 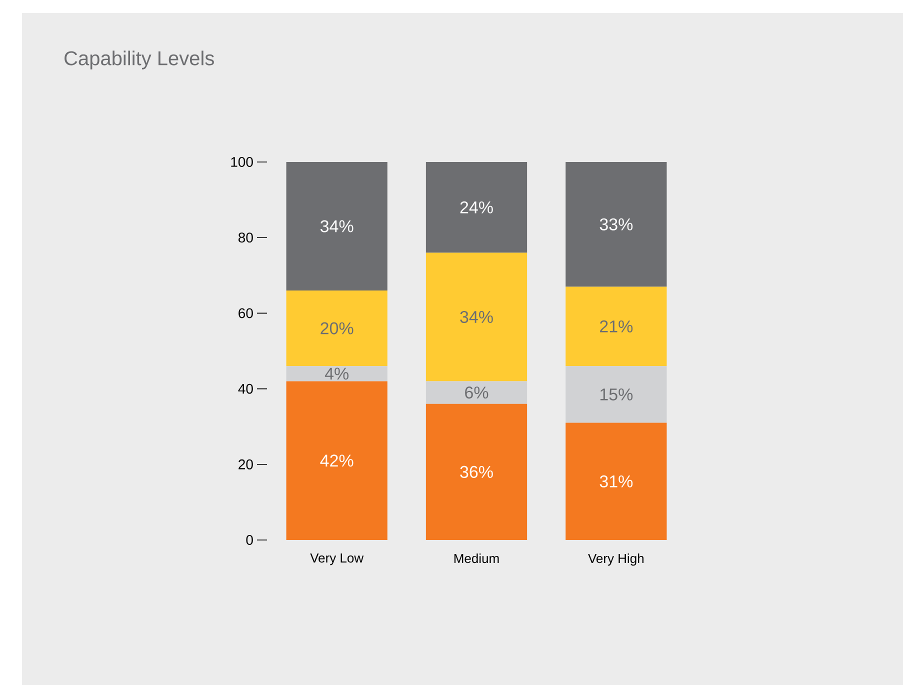 I want to click on data-label: 4%, so click(x=336, y=374).